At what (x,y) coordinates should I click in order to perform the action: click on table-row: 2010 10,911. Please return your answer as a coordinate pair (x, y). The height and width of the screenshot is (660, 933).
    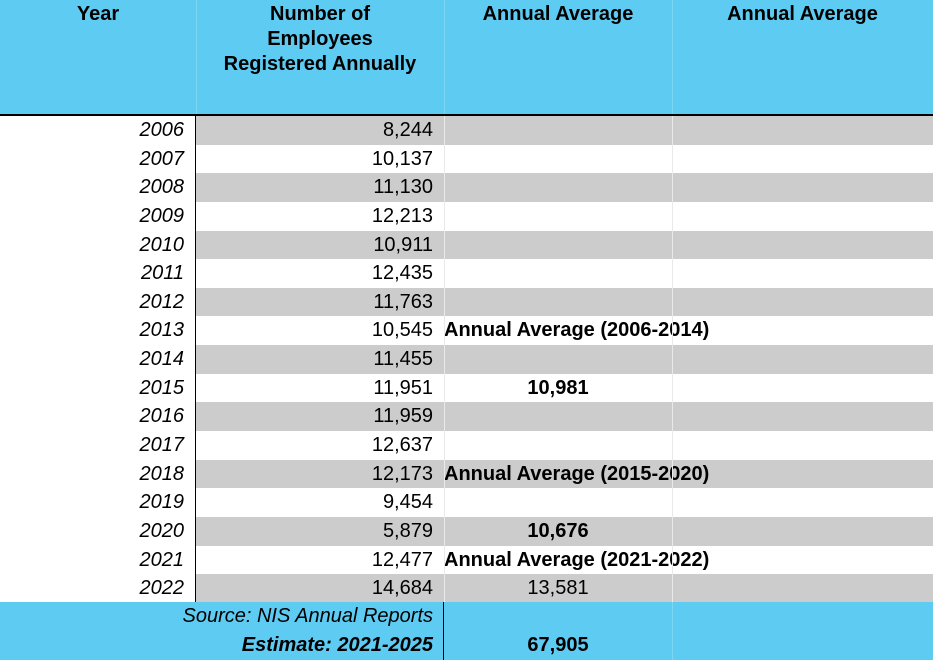
    Looking at the image, I should click on (466, 245).